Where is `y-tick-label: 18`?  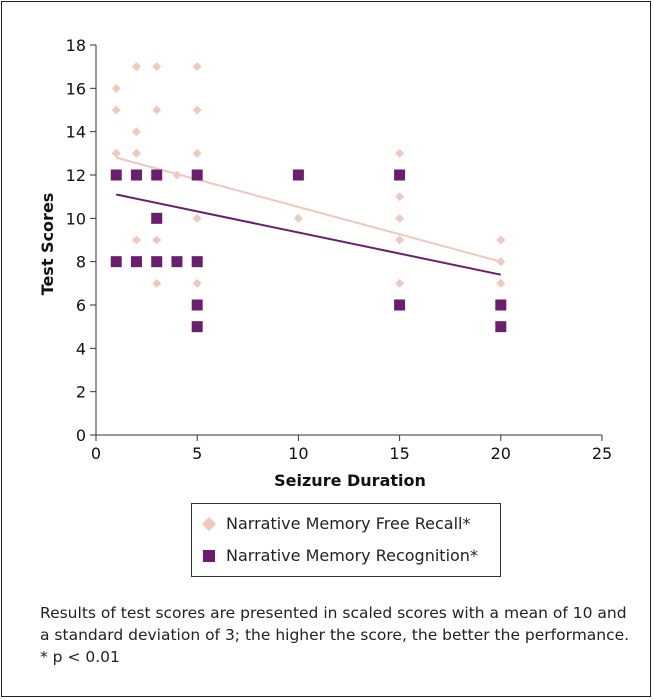 y-tick-label: 18 is located at coordinates (76, 45).